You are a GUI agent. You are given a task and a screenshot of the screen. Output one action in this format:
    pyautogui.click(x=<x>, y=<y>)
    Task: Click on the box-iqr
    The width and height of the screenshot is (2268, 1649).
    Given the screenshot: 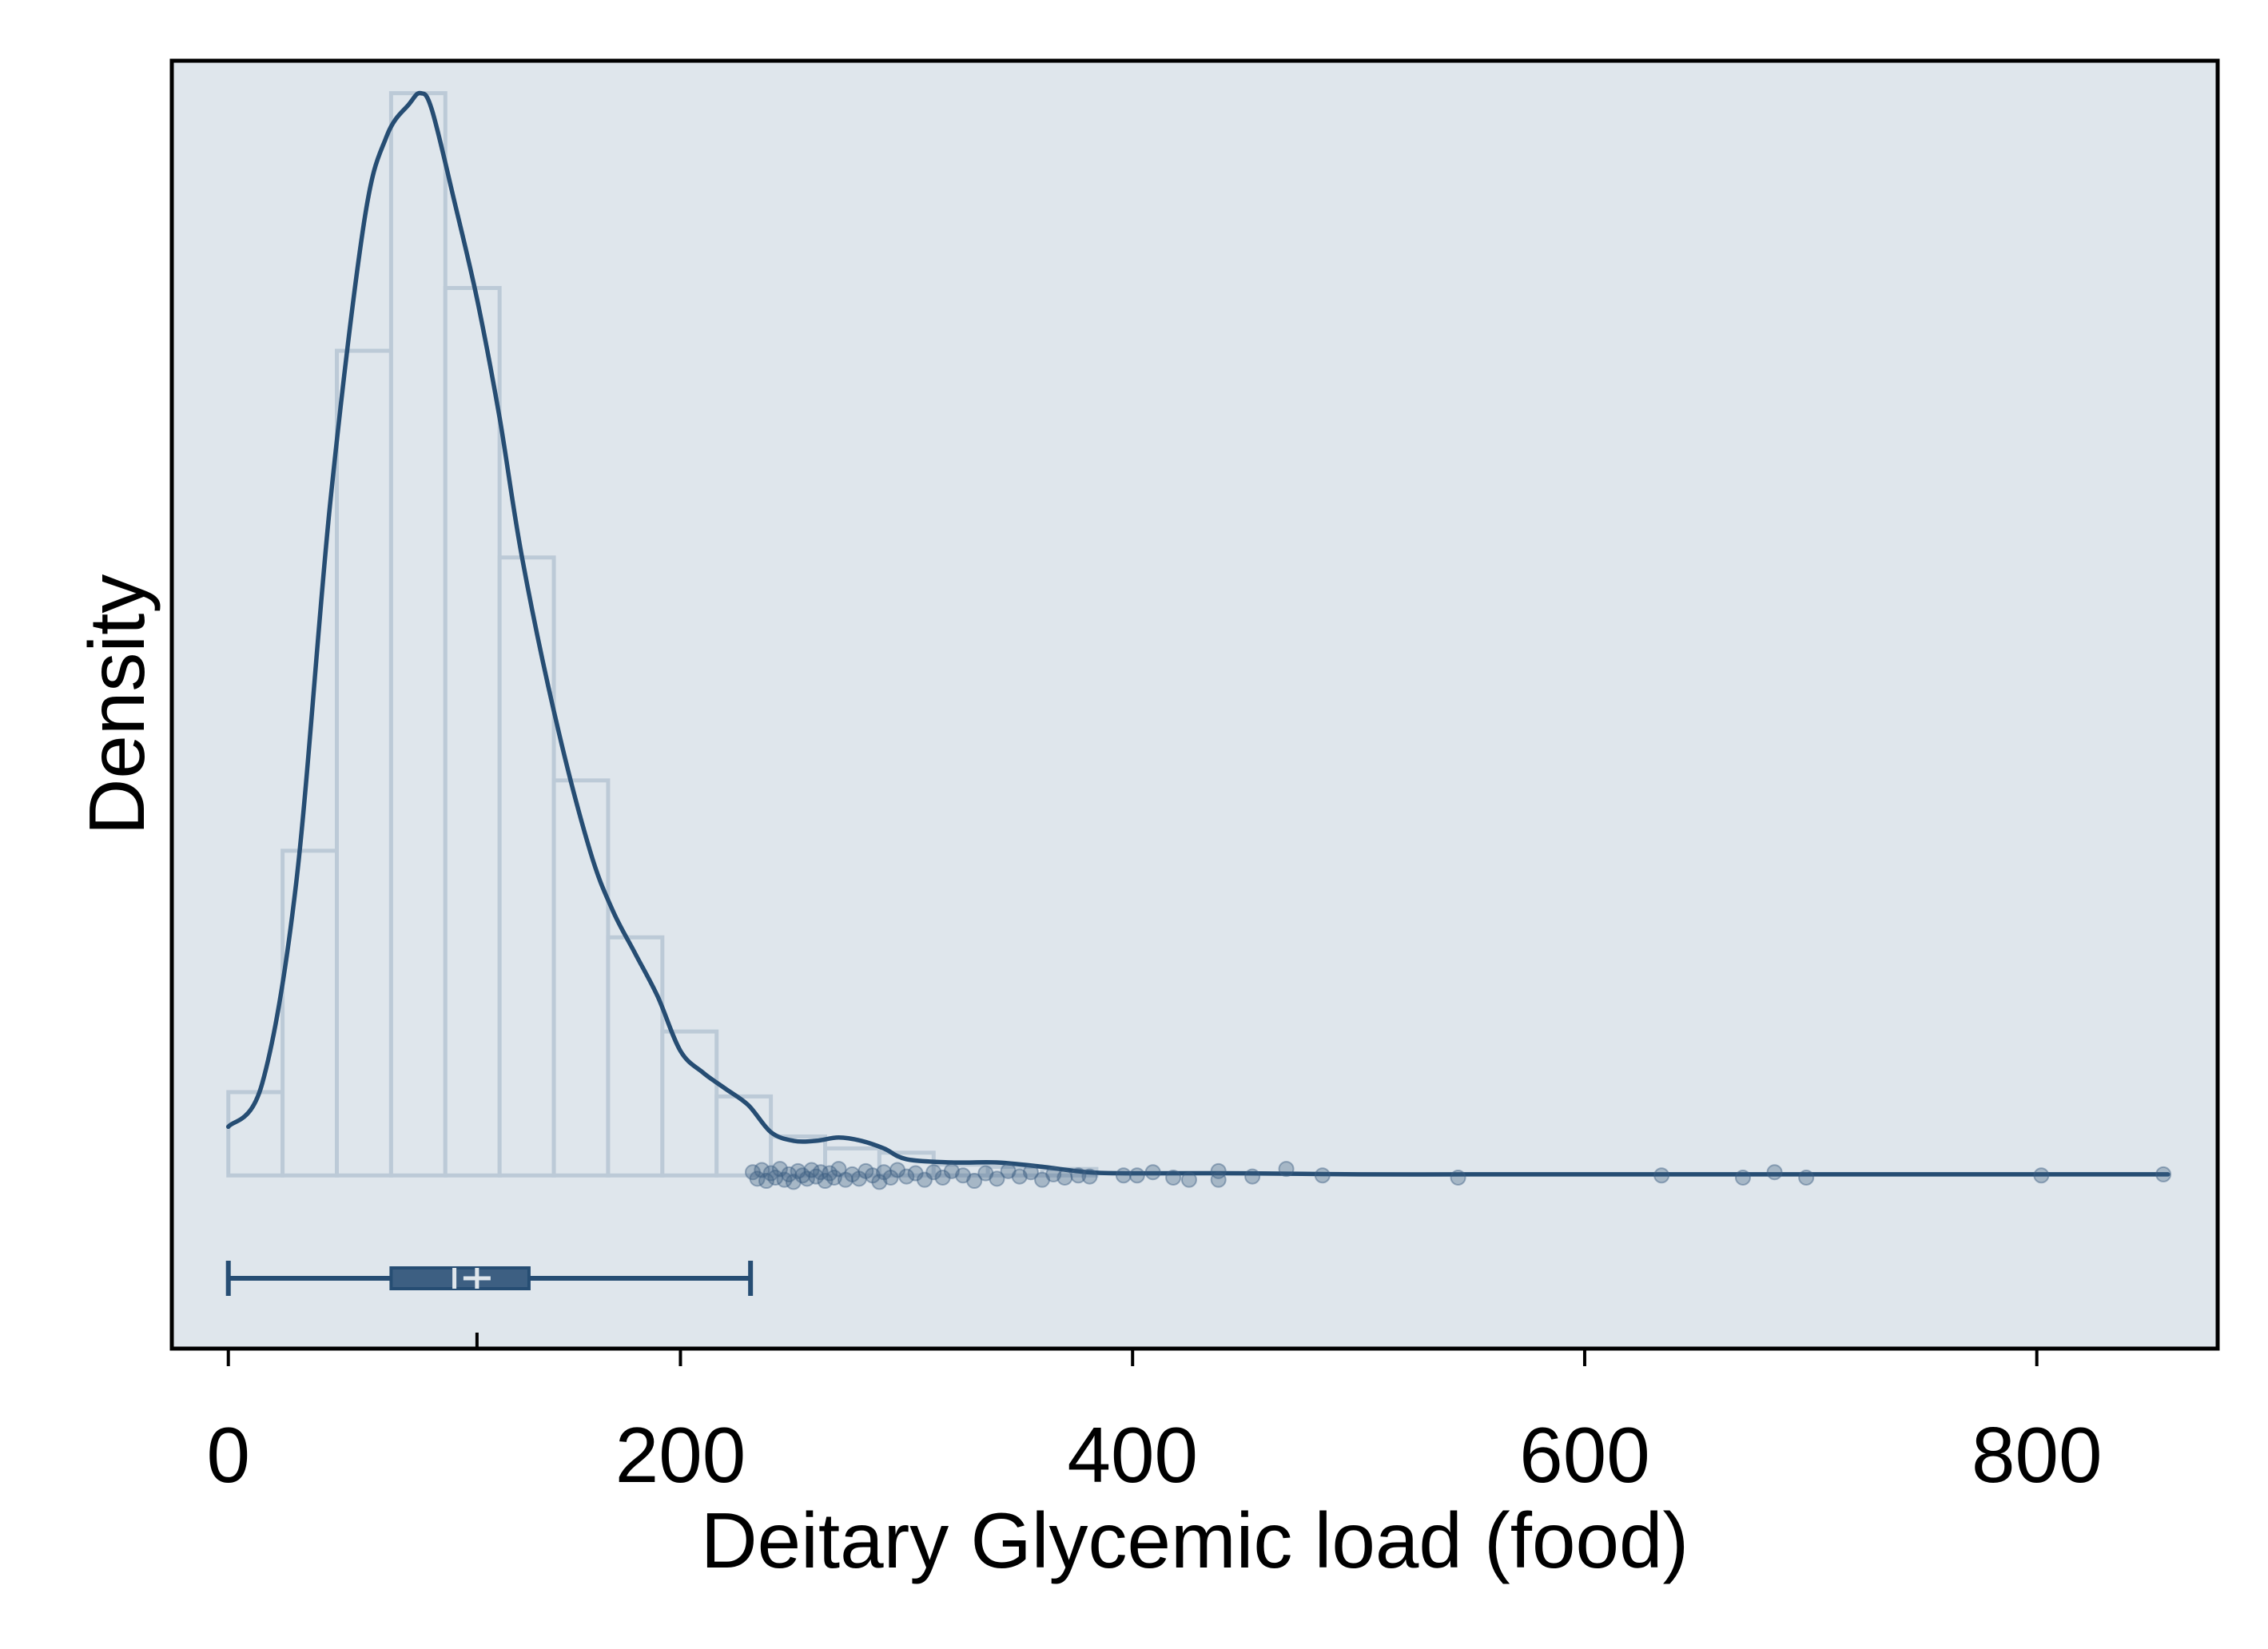 What is the action you would take?
    pyautogui.click(x=460, y=1278)
    